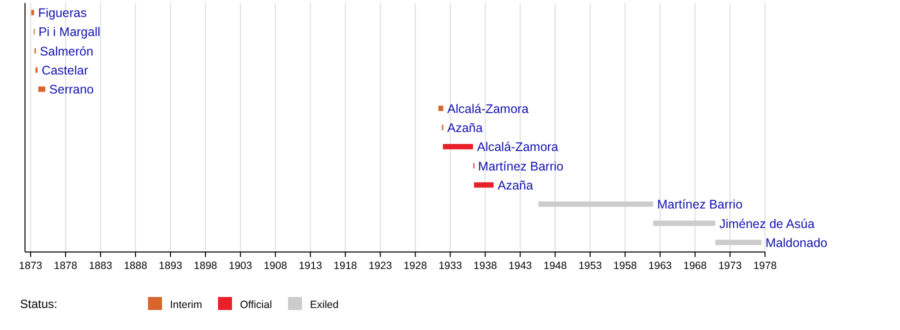  What do you see at coordinates (62, 13) in the screenshot?
I see `y-tick-label: Figueras` at bounding box center [62, 13].